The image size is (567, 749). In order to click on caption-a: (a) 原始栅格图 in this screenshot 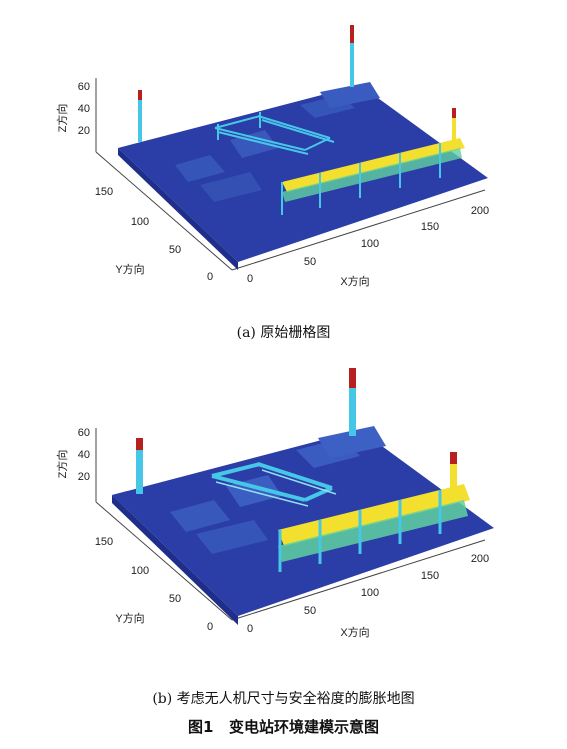, I will do `click(283, 333)`.